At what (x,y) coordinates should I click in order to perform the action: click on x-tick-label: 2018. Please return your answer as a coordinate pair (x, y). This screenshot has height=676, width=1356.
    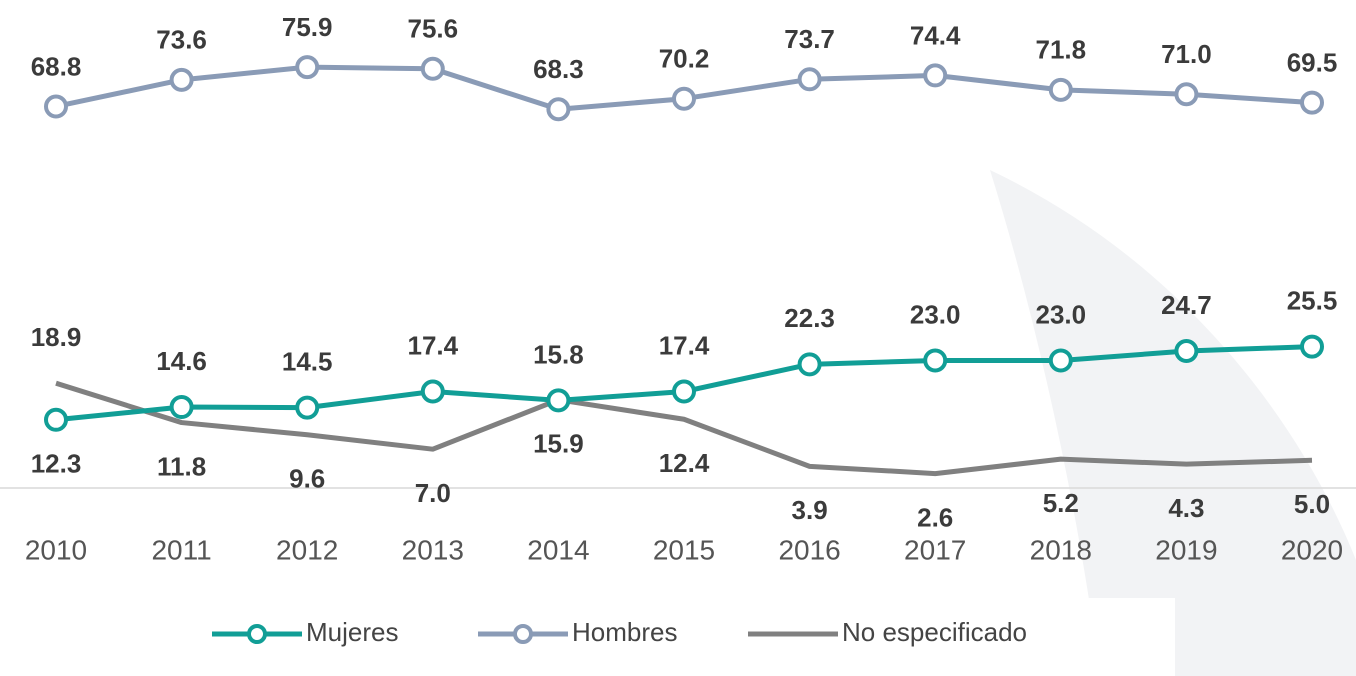
    Looking at the image, I should click on (1061, 549).